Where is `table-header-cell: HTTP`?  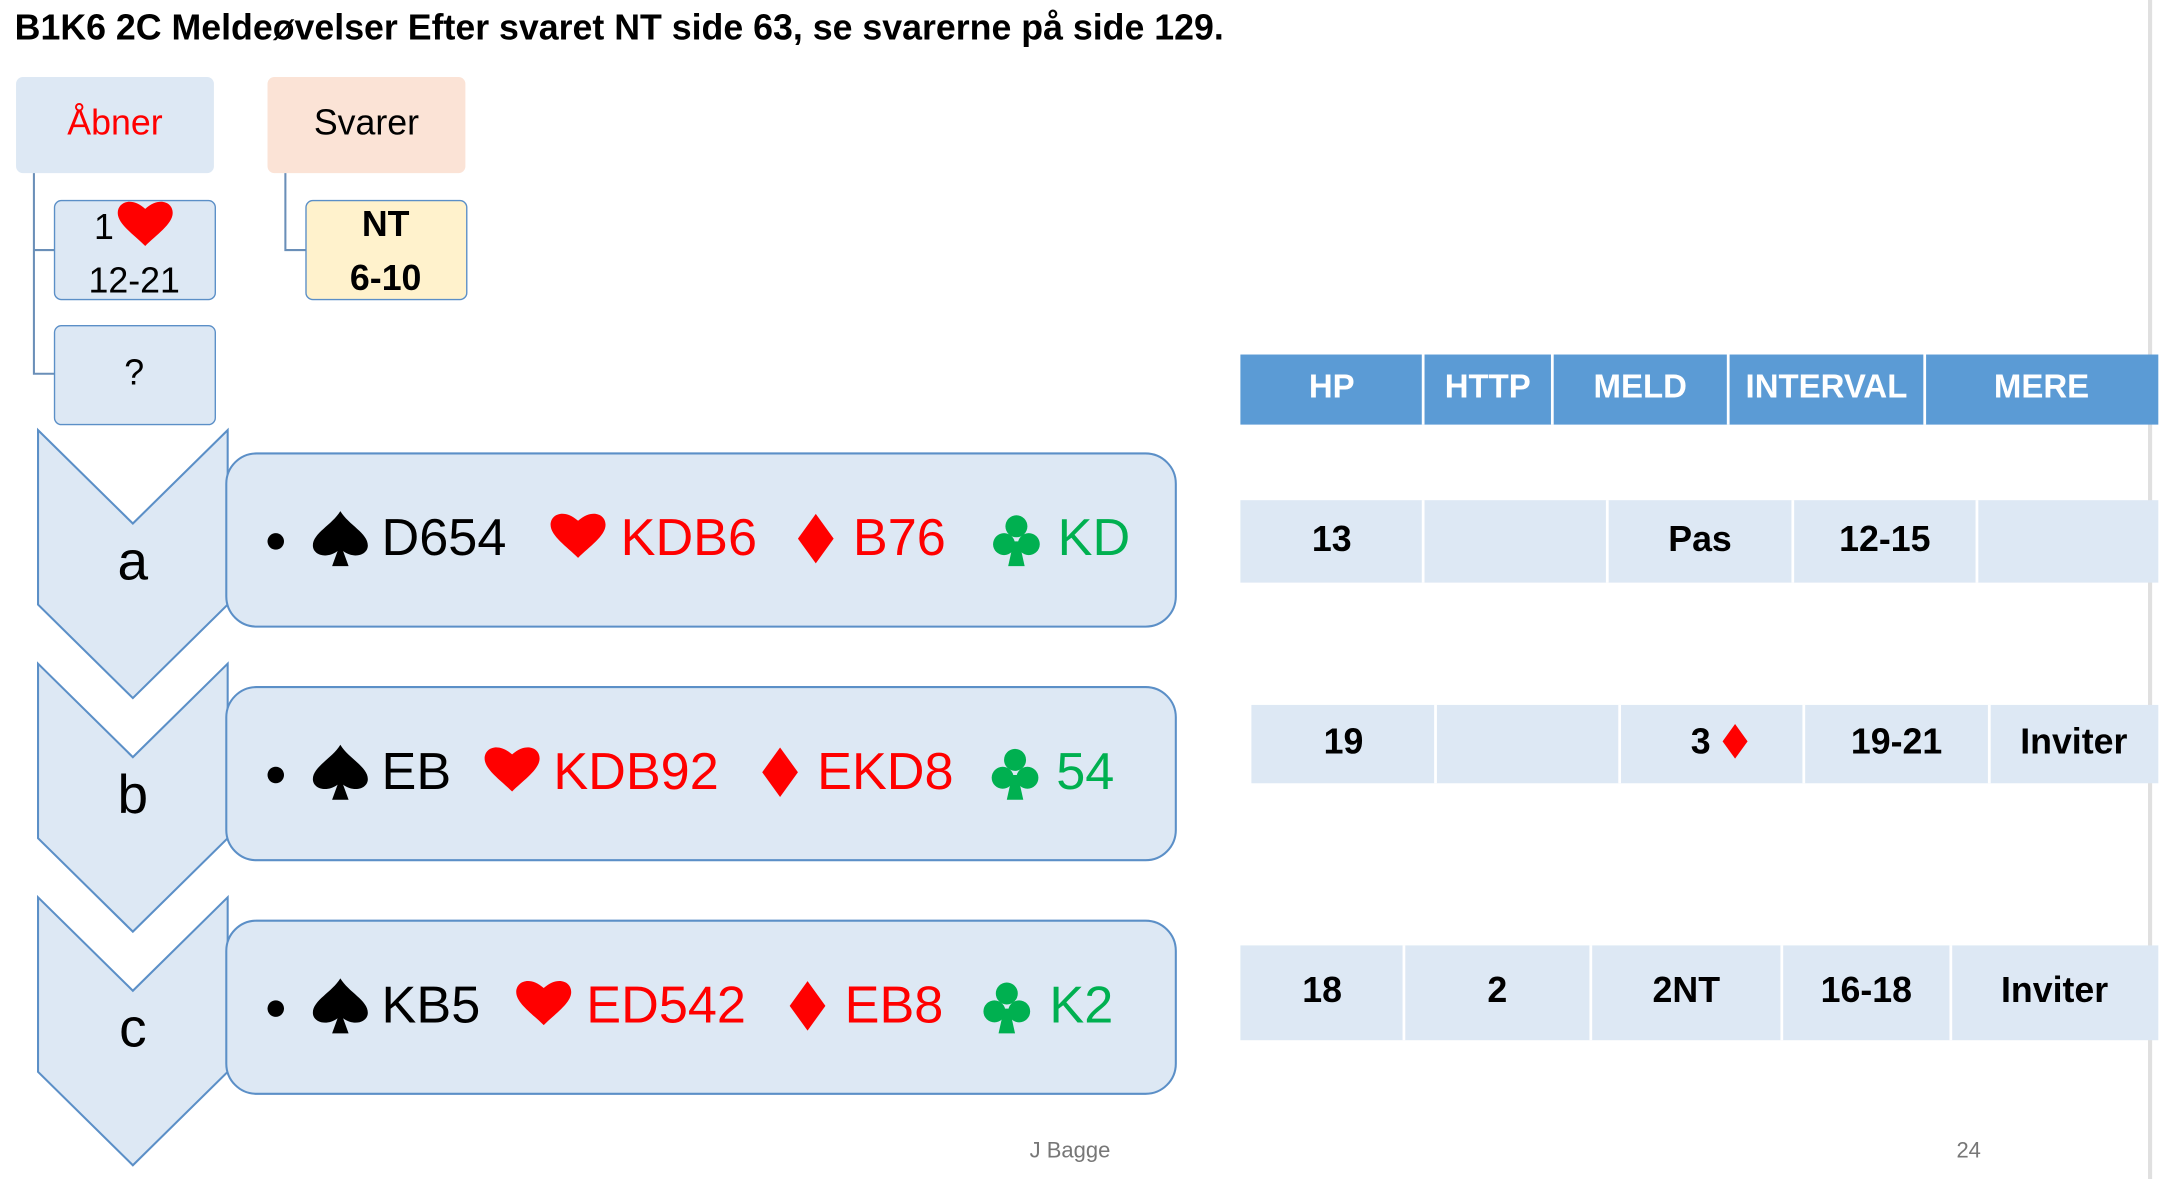 table-header-cell: HTTP is located at coordinates (1488, 386).